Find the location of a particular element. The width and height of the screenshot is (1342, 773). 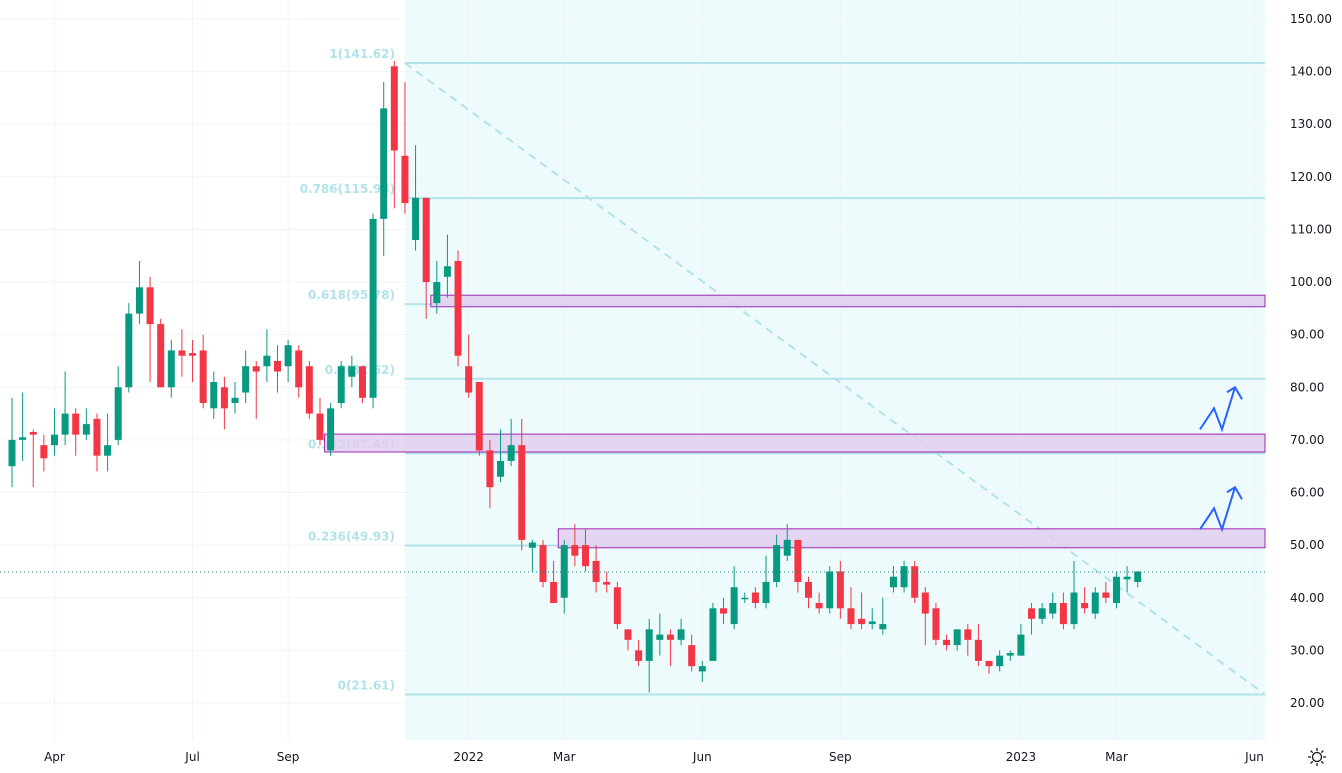

time-axis-label: Sep is located at coordinates (288, 757).